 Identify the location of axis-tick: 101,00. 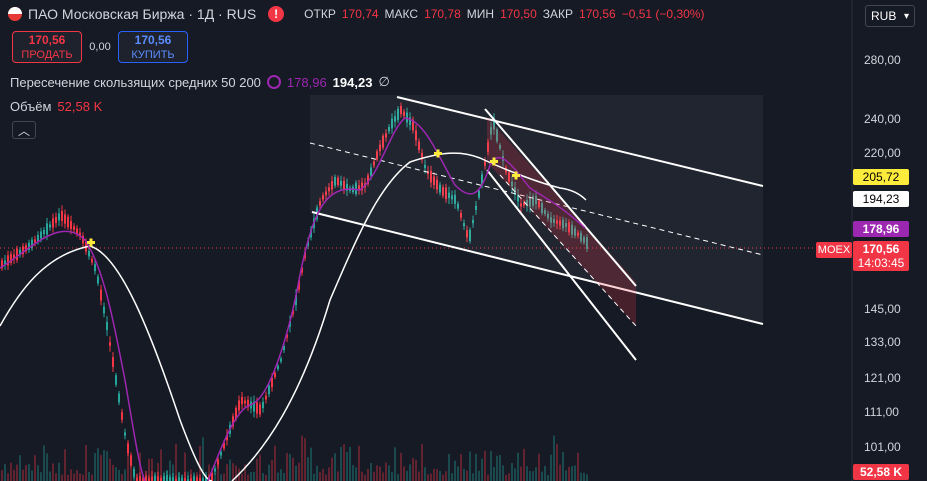
(882, 447).